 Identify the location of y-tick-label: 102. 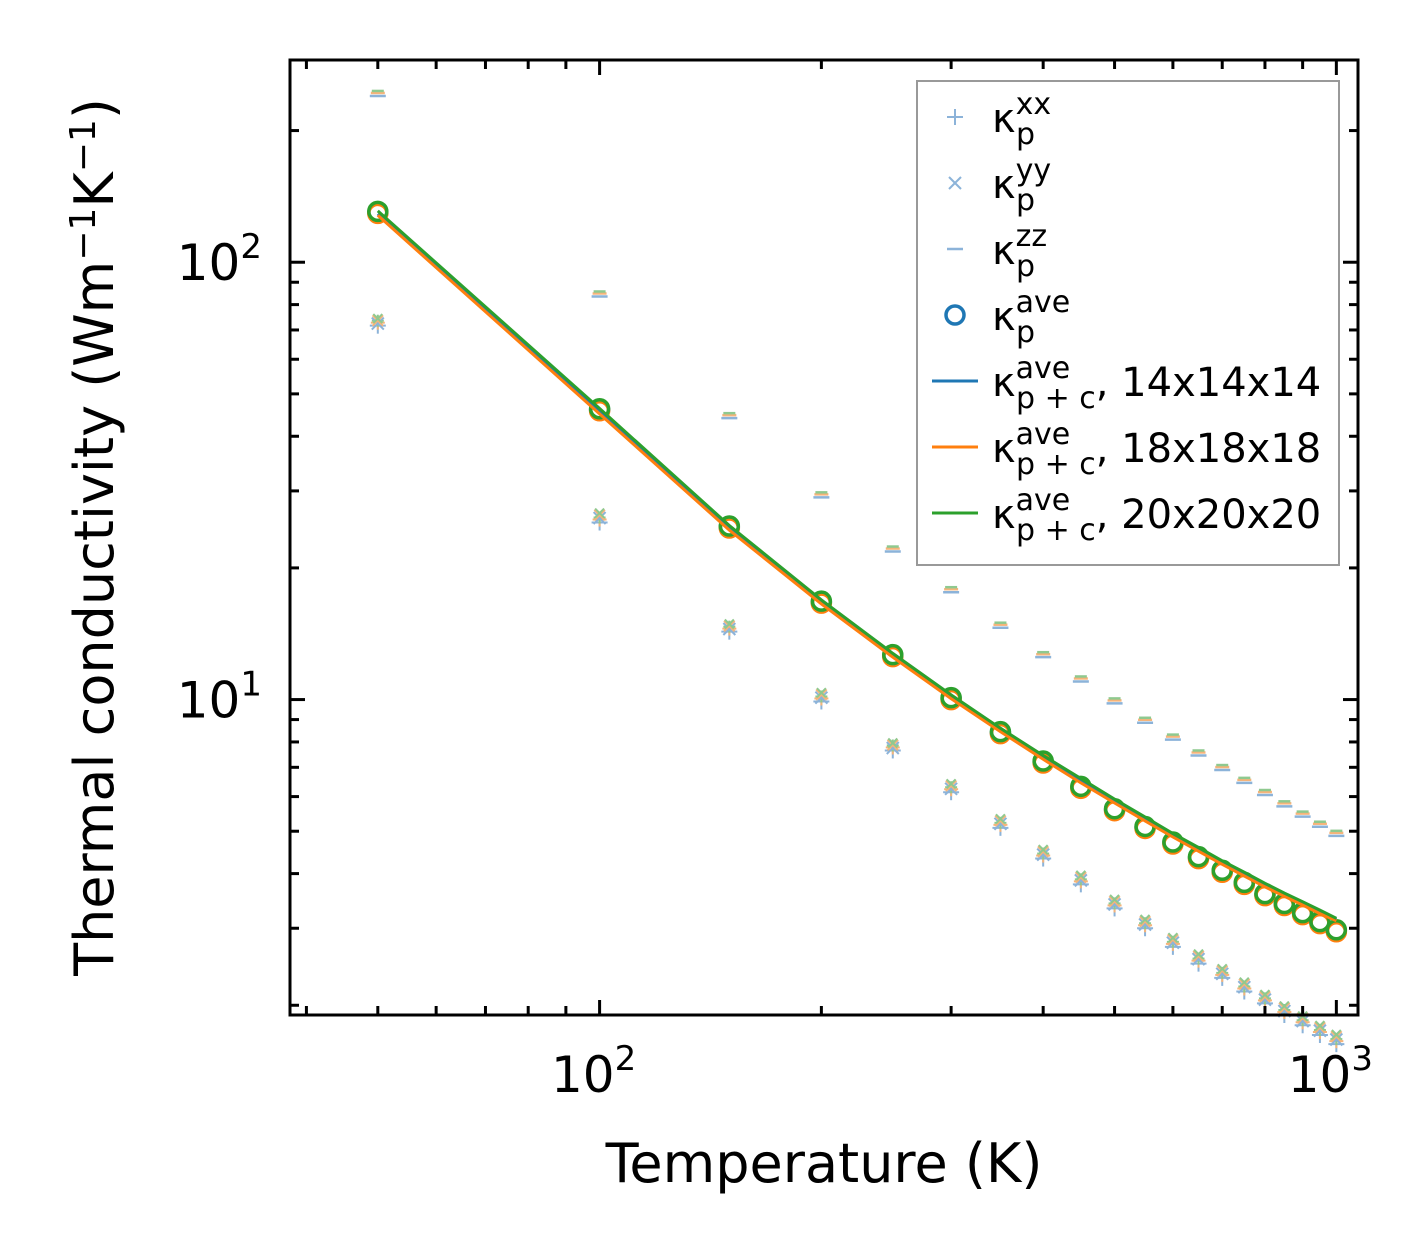
(219, 259).